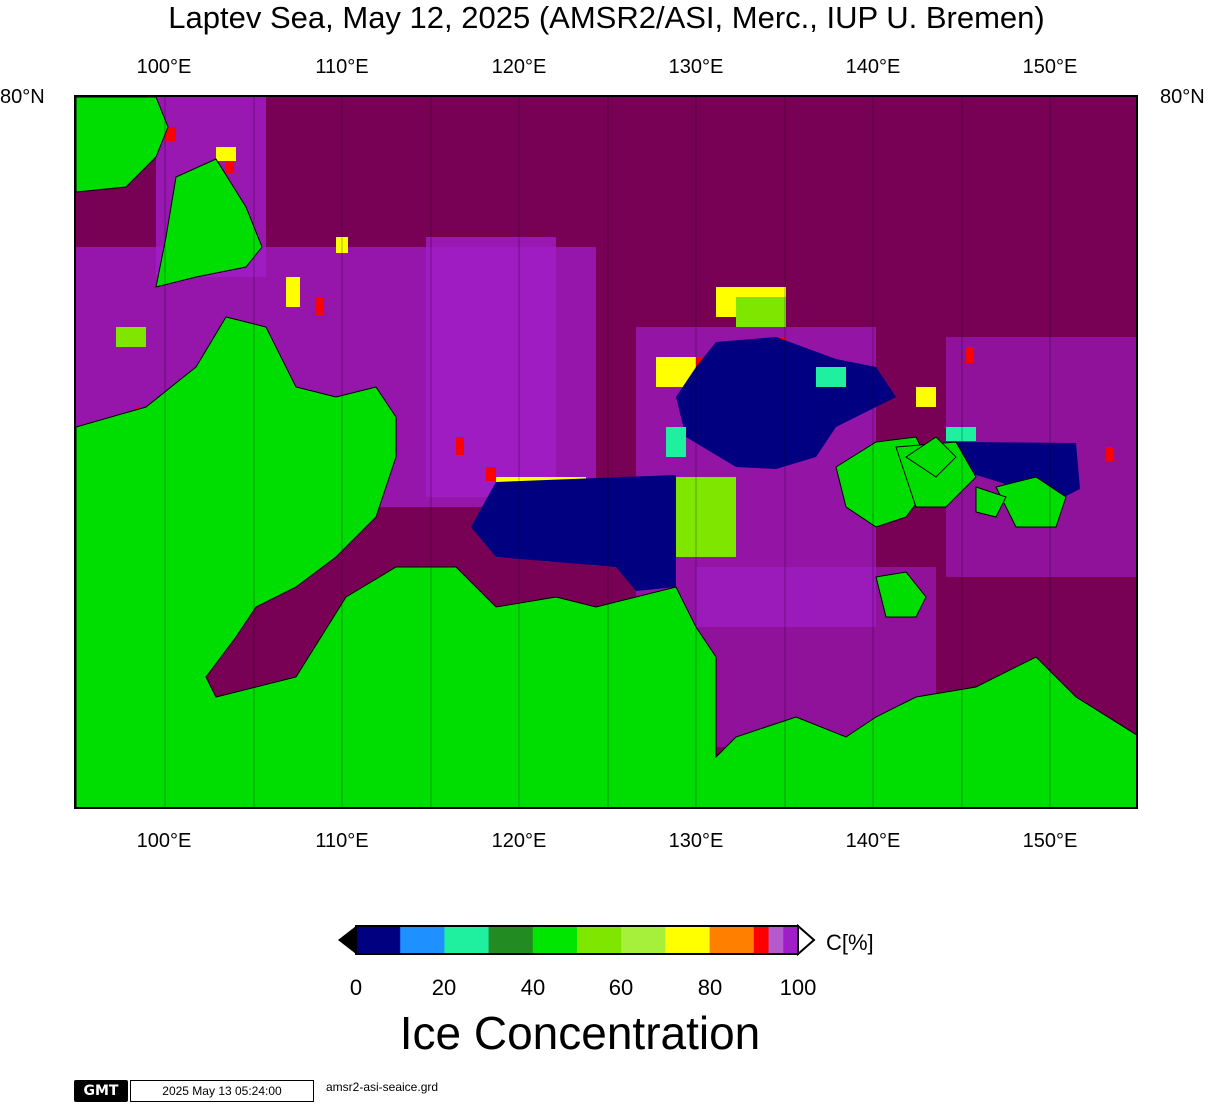  Describe the element at coordinates (806, 940) in the screenshot. I see `colorbar-over-arrow` at that location.